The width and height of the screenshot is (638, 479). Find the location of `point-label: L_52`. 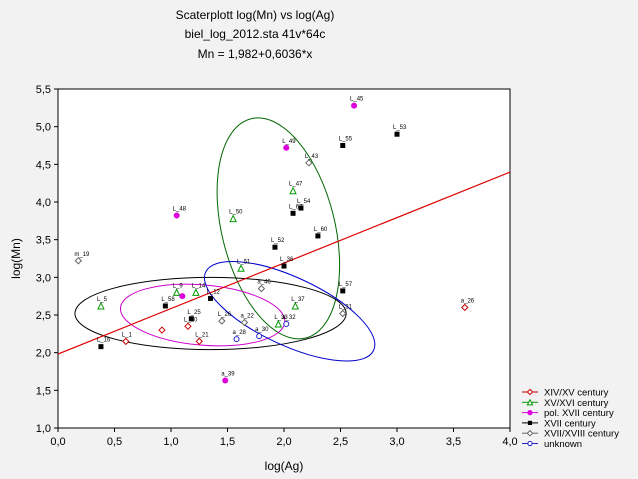

point-label: L_52 is located at coordinates (278, 241).